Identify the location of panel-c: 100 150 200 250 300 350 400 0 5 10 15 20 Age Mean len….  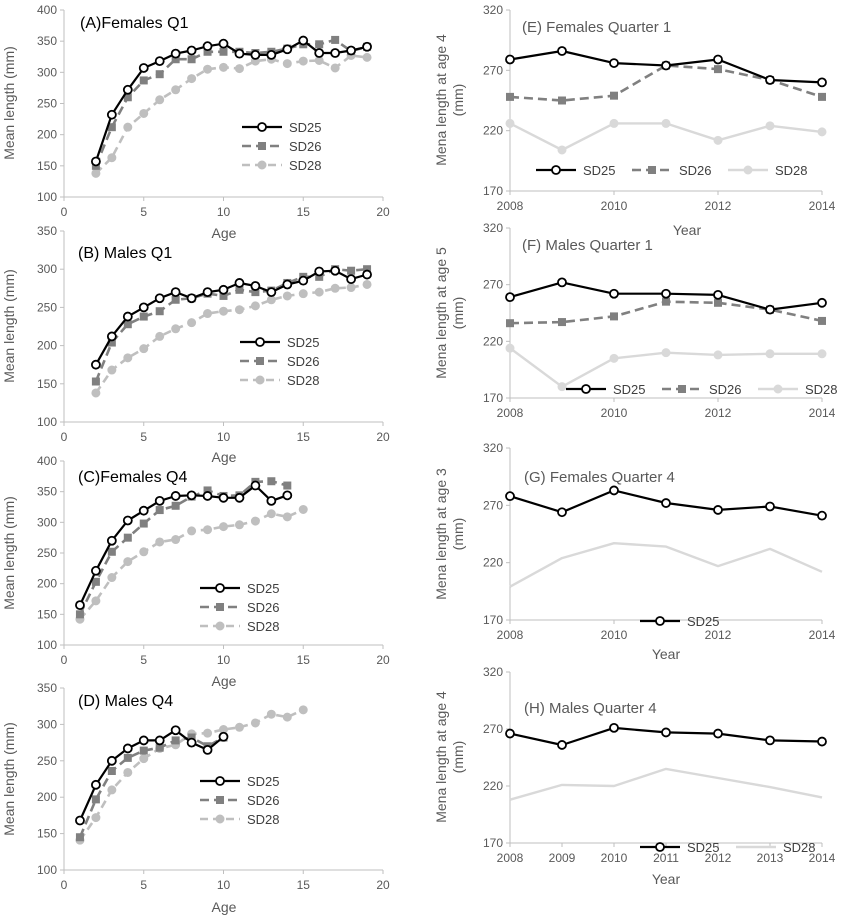
(195, 571).